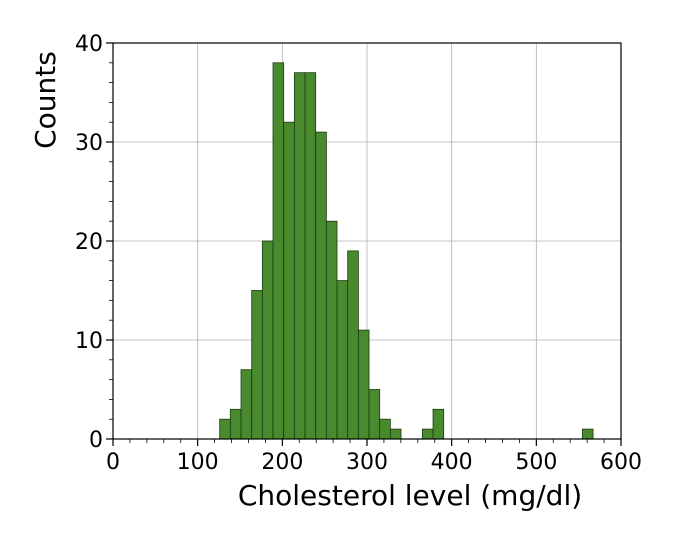  Describe the element at coordinates (89, 143) in the screenshot. I see `y-tick-label: 30` at that location.